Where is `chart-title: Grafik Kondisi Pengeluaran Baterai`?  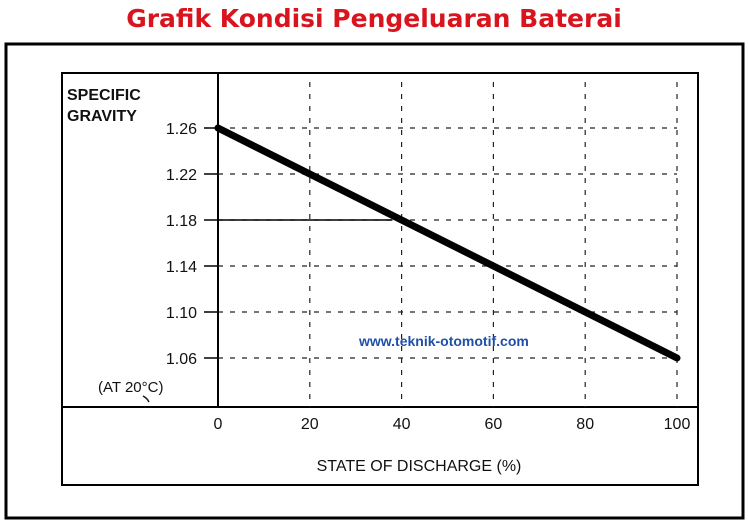 chart-title: Grafik Kondisi Pengeluaran Baterai is located at coordinates (374, 18).